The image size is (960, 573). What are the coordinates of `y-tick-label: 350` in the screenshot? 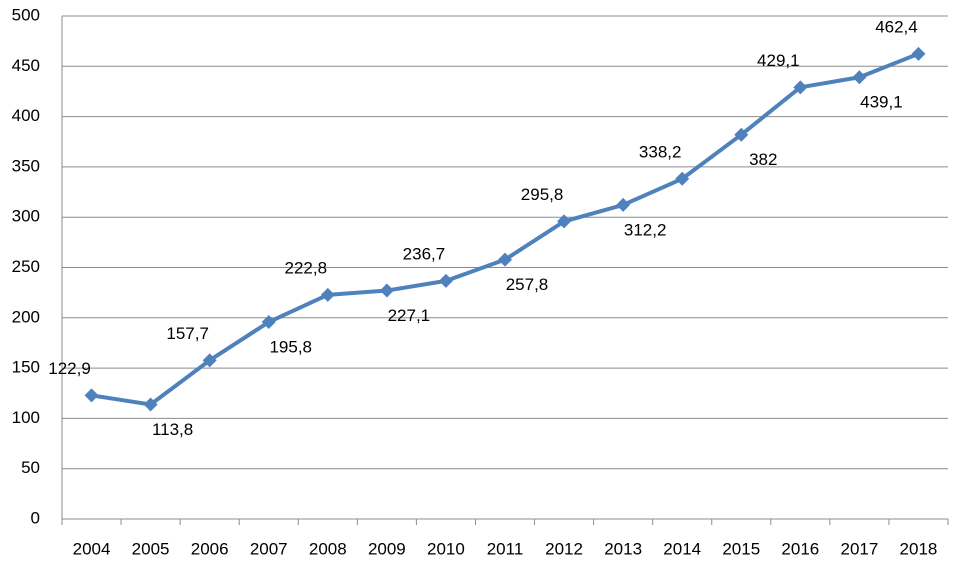 It's located at (26, 165).